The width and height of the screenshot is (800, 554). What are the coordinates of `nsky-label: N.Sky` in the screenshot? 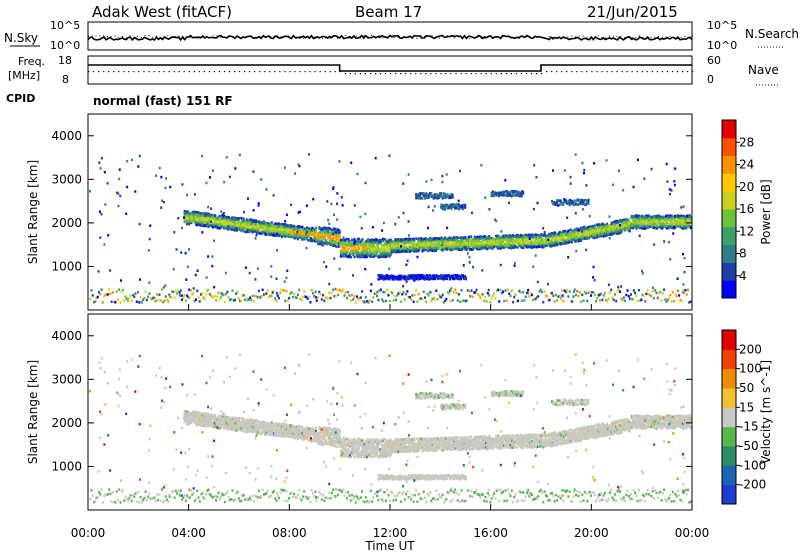 It's located at (21, 38).